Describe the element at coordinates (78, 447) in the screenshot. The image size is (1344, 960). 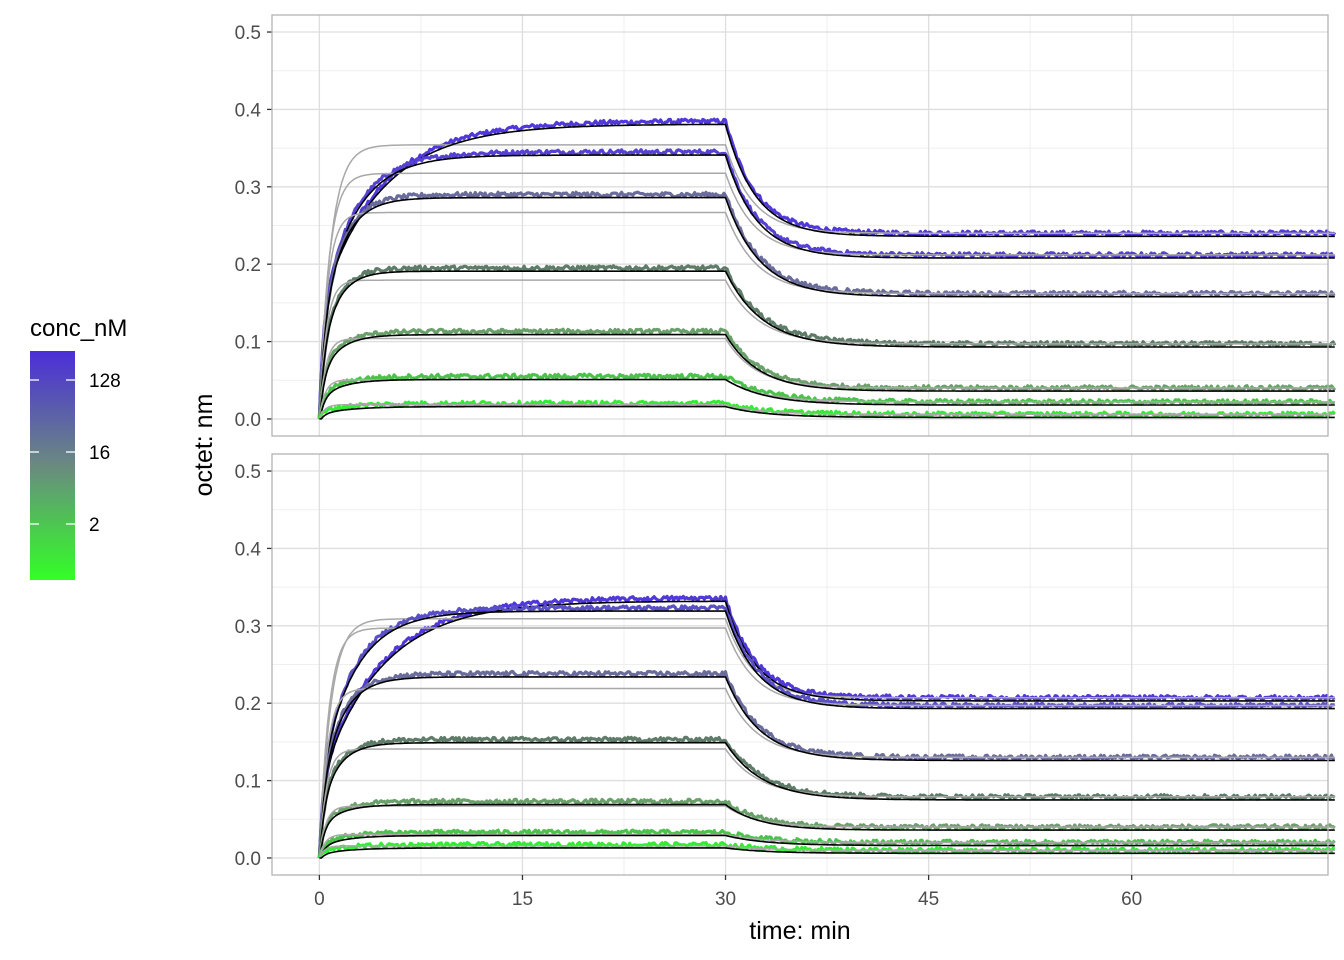
I see `color-legend: conc_nM 128 16 2` at that location.